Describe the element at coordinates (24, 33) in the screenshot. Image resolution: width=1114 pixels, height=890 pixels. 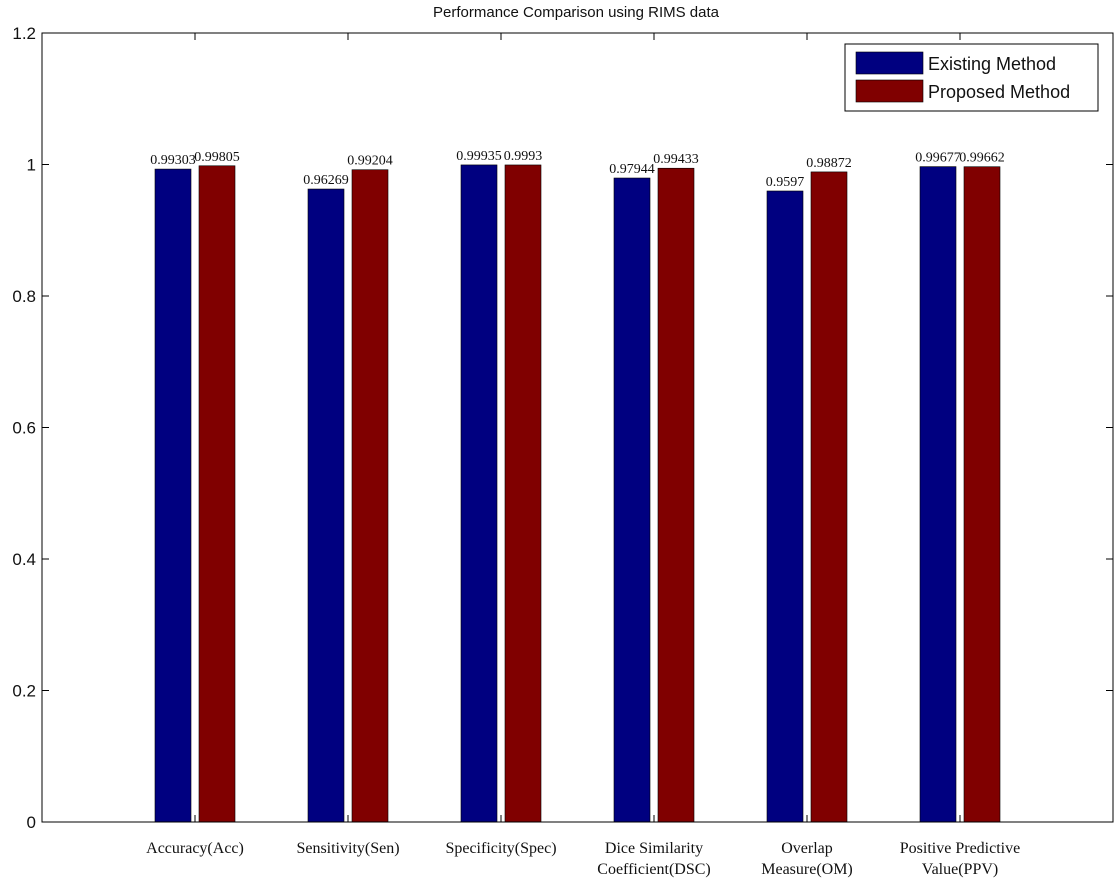
I see `y-tick-label-6: 1.2` at that location.